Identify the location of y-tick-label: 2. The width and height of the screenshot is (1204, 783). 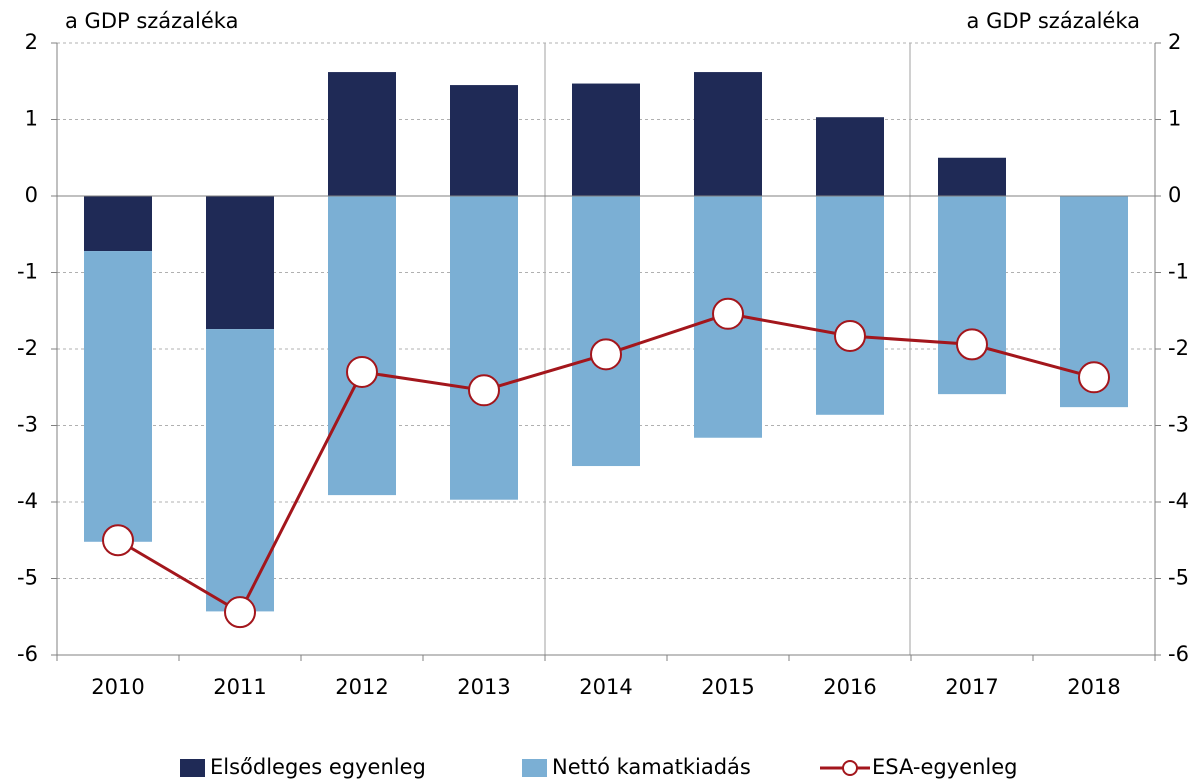
(31, 42).